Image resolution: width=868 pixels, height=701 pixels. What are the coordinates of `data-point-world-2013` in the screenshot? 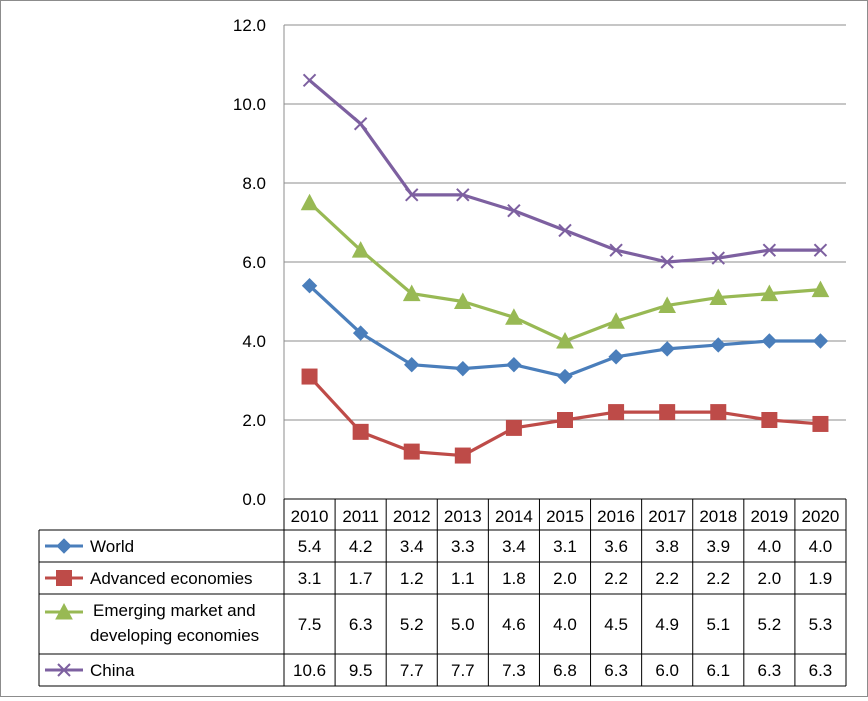 It's located at (463, 368).